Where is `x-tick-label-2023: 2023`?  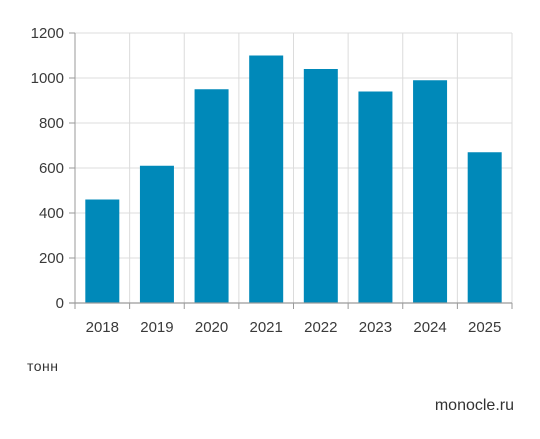 x-tick-label-2023: 2023 is located at coordinates (375, 327).